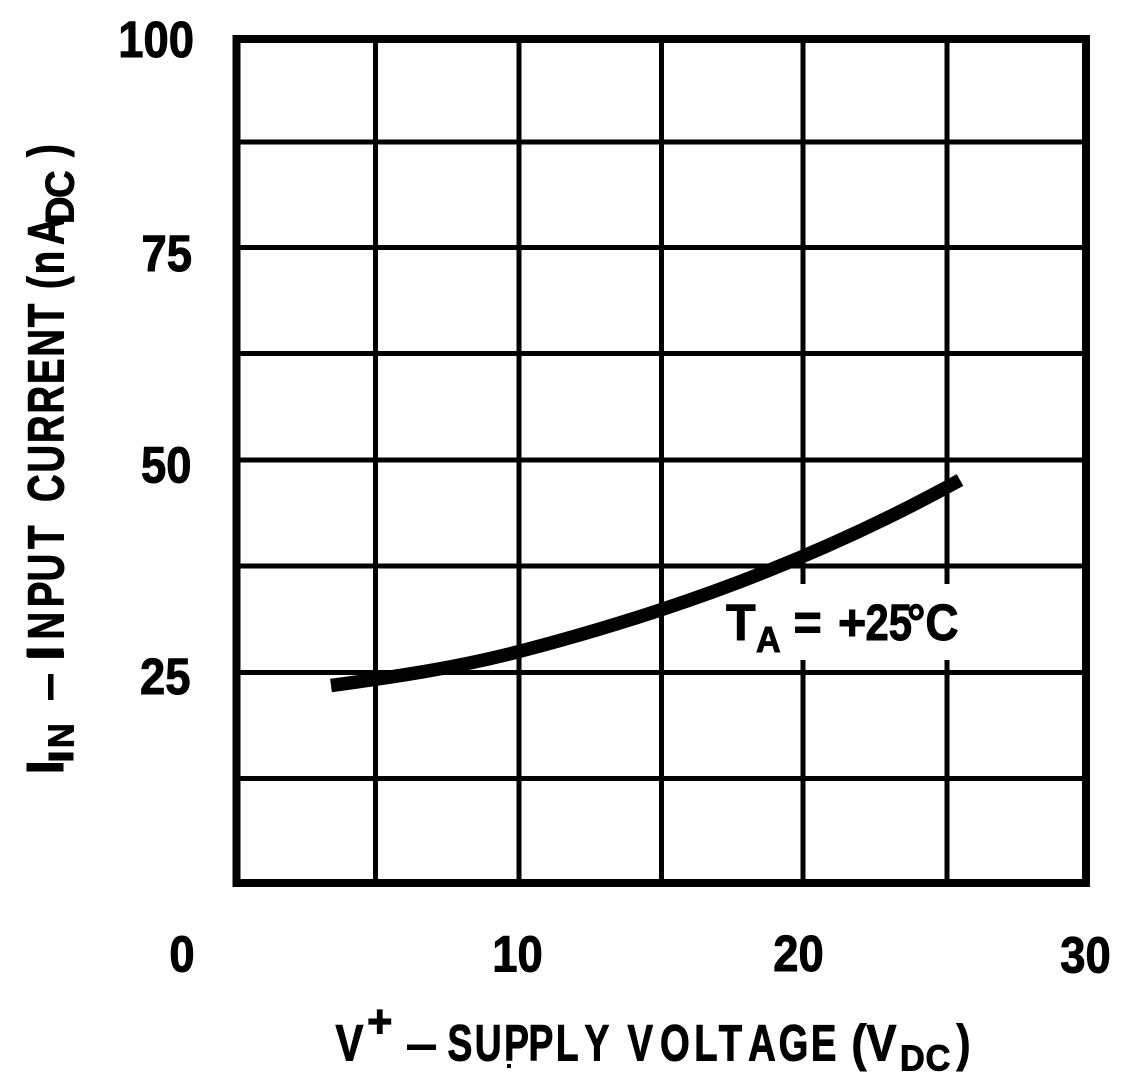 Image resolution: width=1133 pixels, height=1086 pixels. I want to click on svg-text: 0, so click(181, 954).